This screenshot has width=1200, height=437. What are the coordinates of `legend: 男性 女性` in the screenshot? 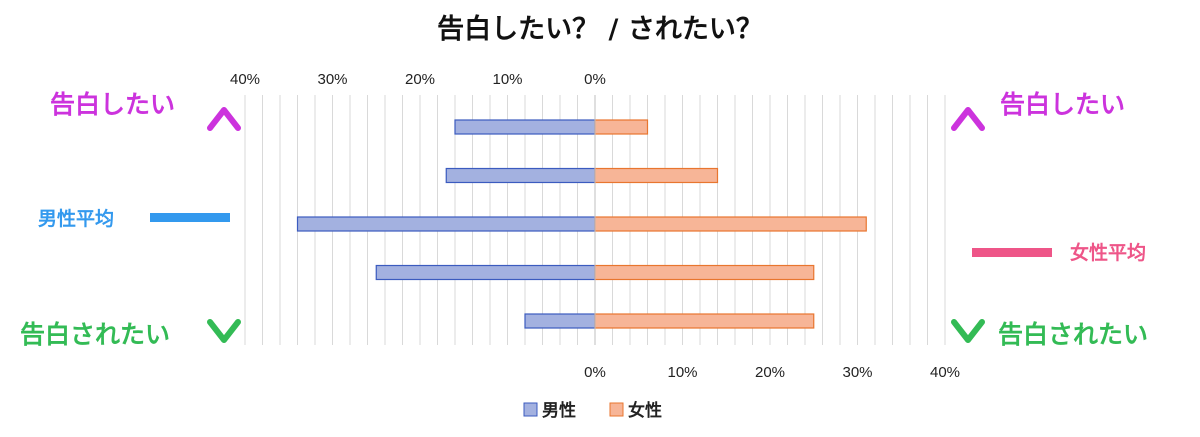 It's located at (592, 410).